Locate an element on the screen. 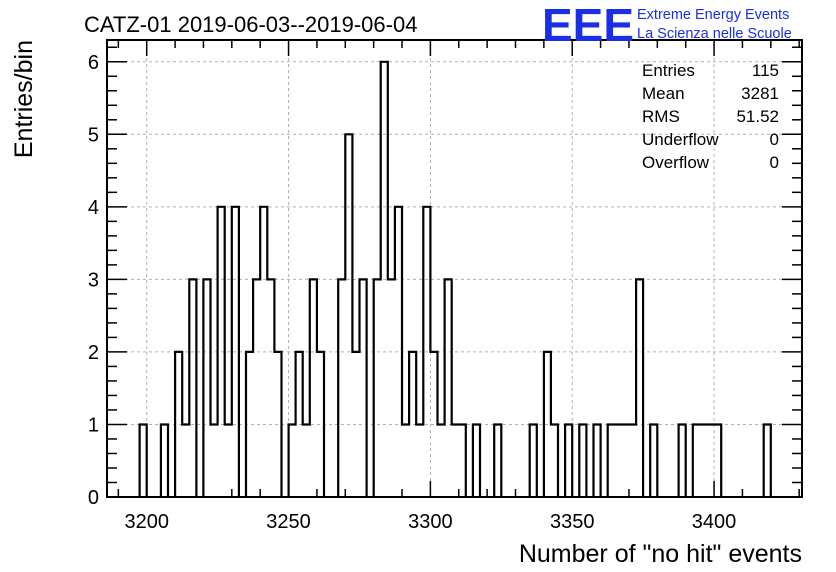 The image size is (836, 572). stats-label: Mean is located at coordinates (663, 93).